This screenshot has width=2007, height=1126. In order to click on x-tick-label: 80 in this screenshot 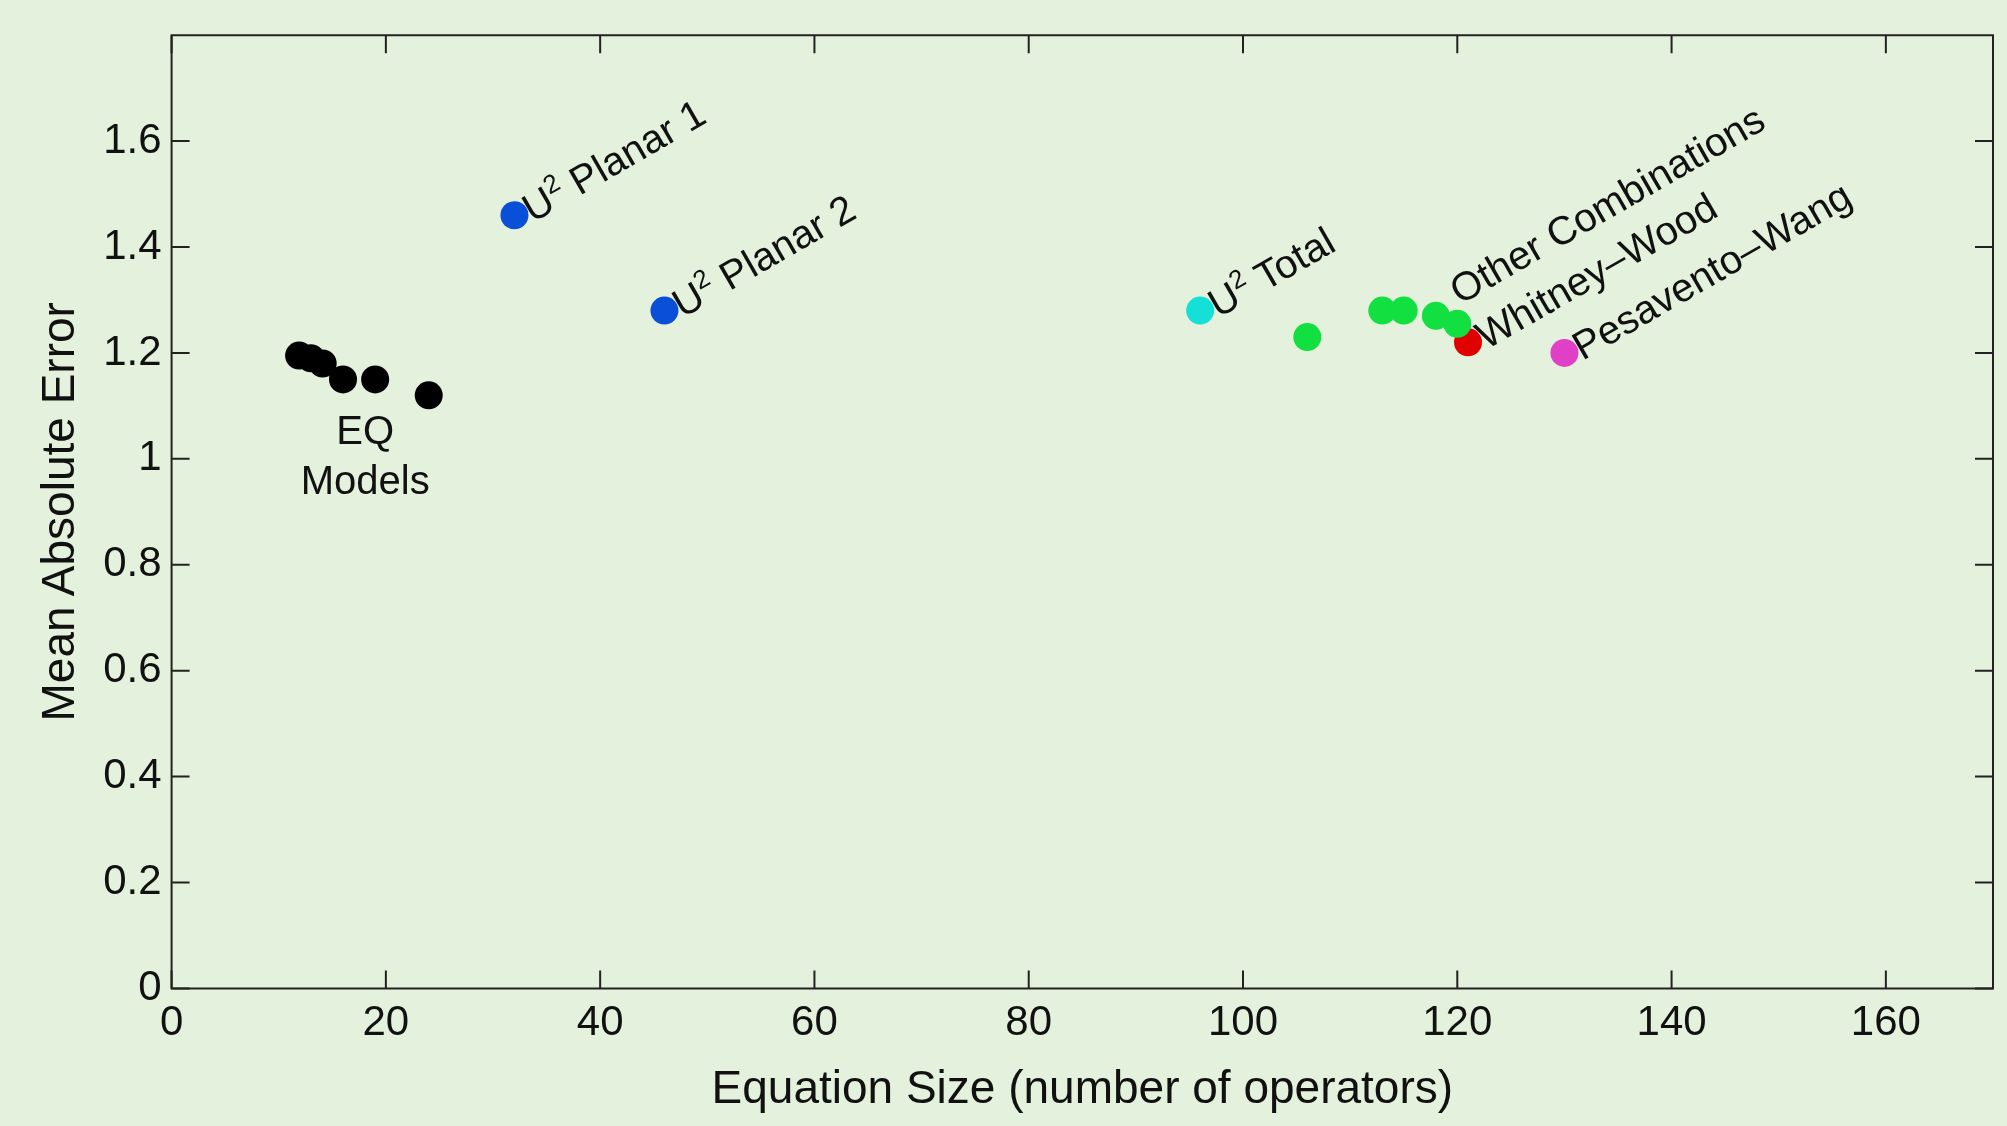, I will do `click(1029, 1021)`.